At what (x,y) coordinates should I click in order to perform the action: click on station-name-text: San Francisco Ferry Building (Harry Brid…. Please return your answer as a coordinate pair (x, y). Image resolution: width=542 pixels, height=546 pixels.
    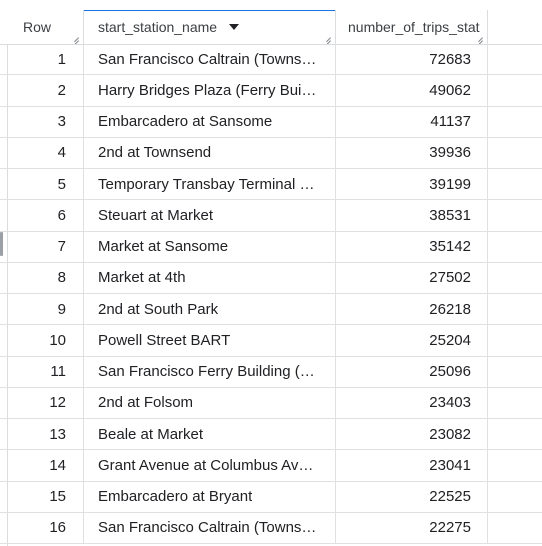
    Looking at the image, I should click on (207, 372).